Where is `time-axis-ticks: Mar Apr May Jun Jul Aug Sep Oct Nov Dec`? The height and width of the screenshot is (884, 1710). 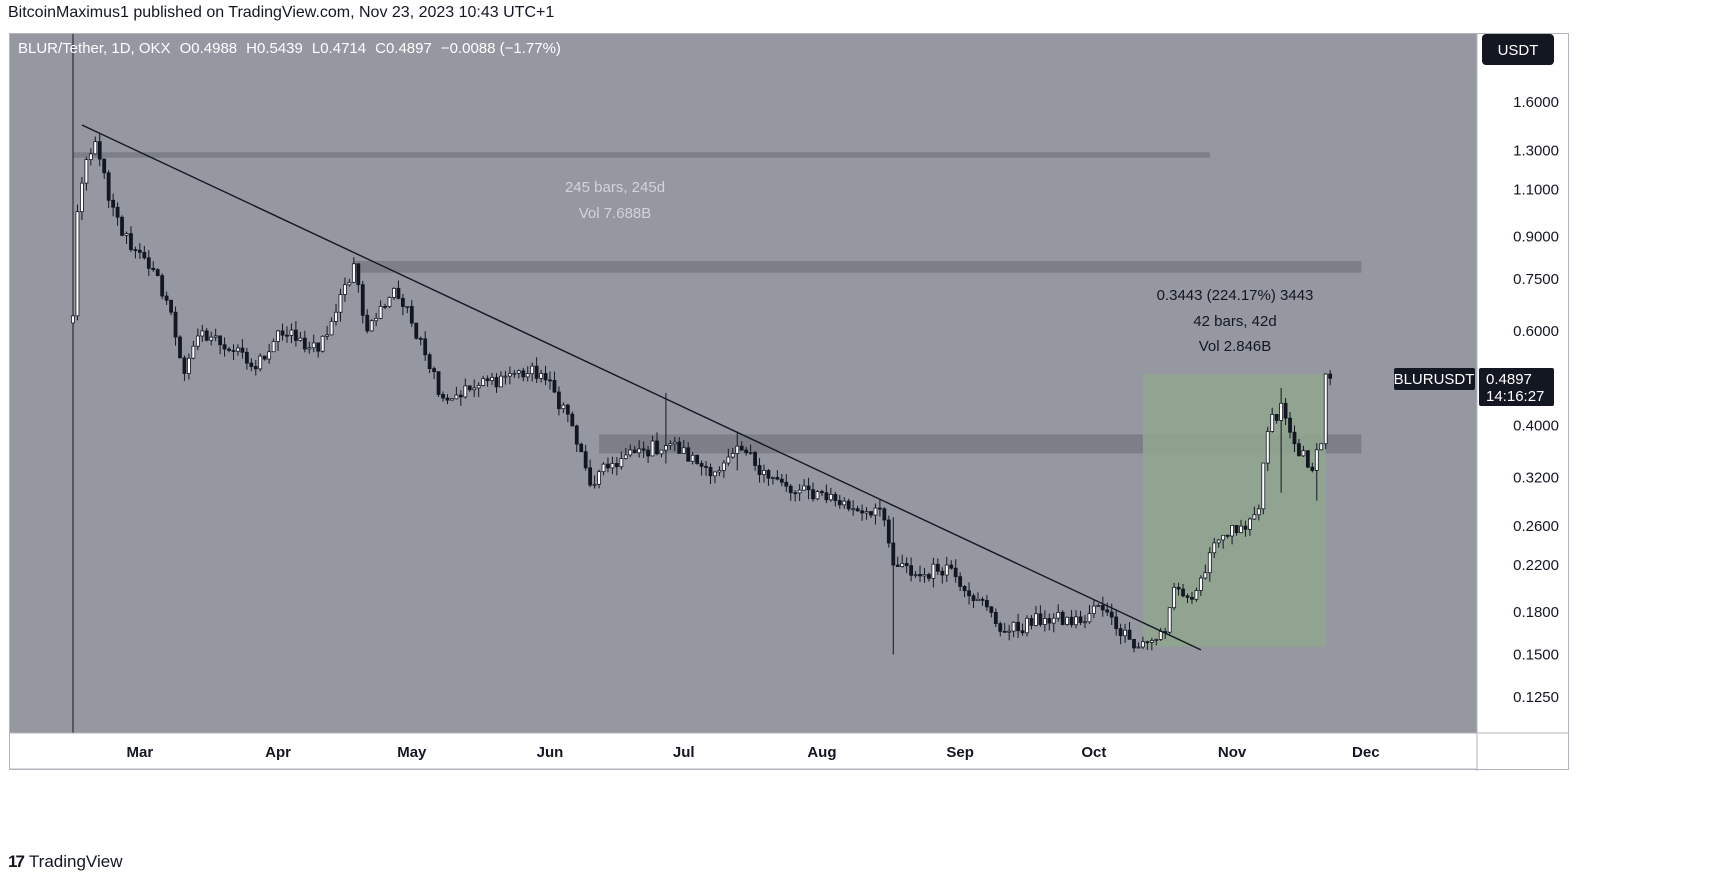 time-axis-ticks: Mar Apr May Jun Jul Aug Sep Oct Nov Dec is located at coordinates (753, 752).